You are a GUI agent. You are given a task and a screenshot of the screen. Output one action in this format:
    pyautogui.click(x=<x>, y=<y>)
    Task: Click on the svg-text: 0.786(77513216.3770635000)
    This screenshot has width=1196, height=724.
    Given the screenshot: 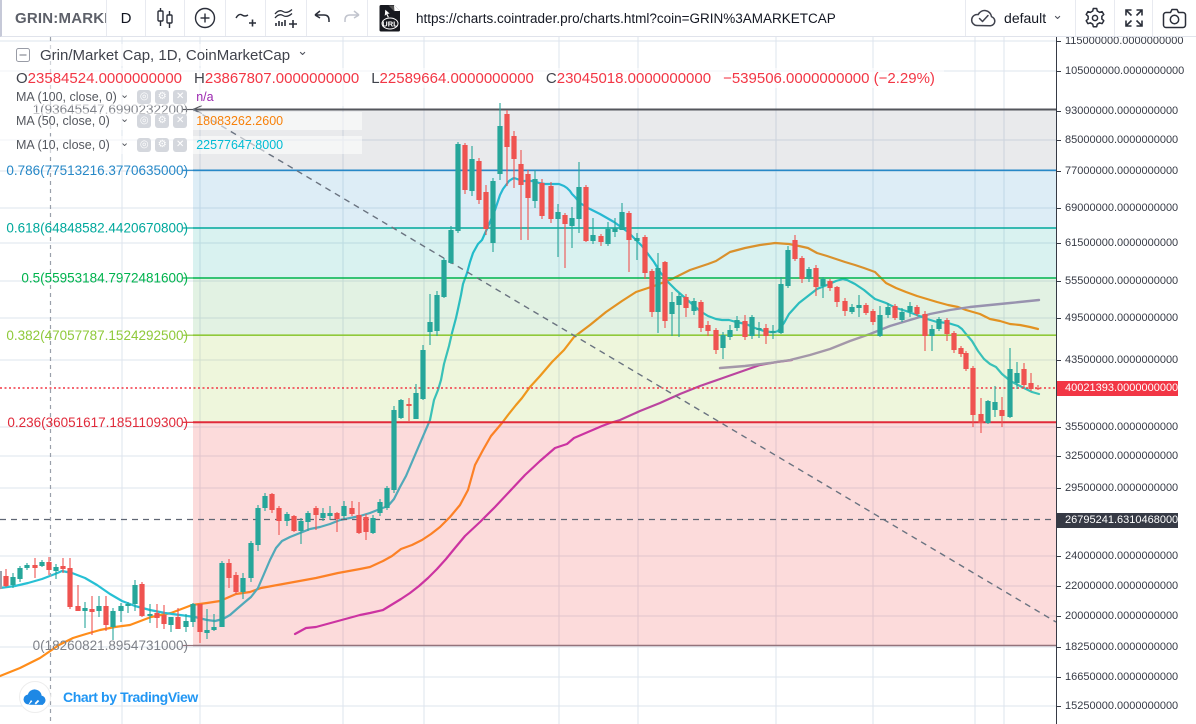 What is the action you would take?
    pyautogui.click(x=97, y=170)
    